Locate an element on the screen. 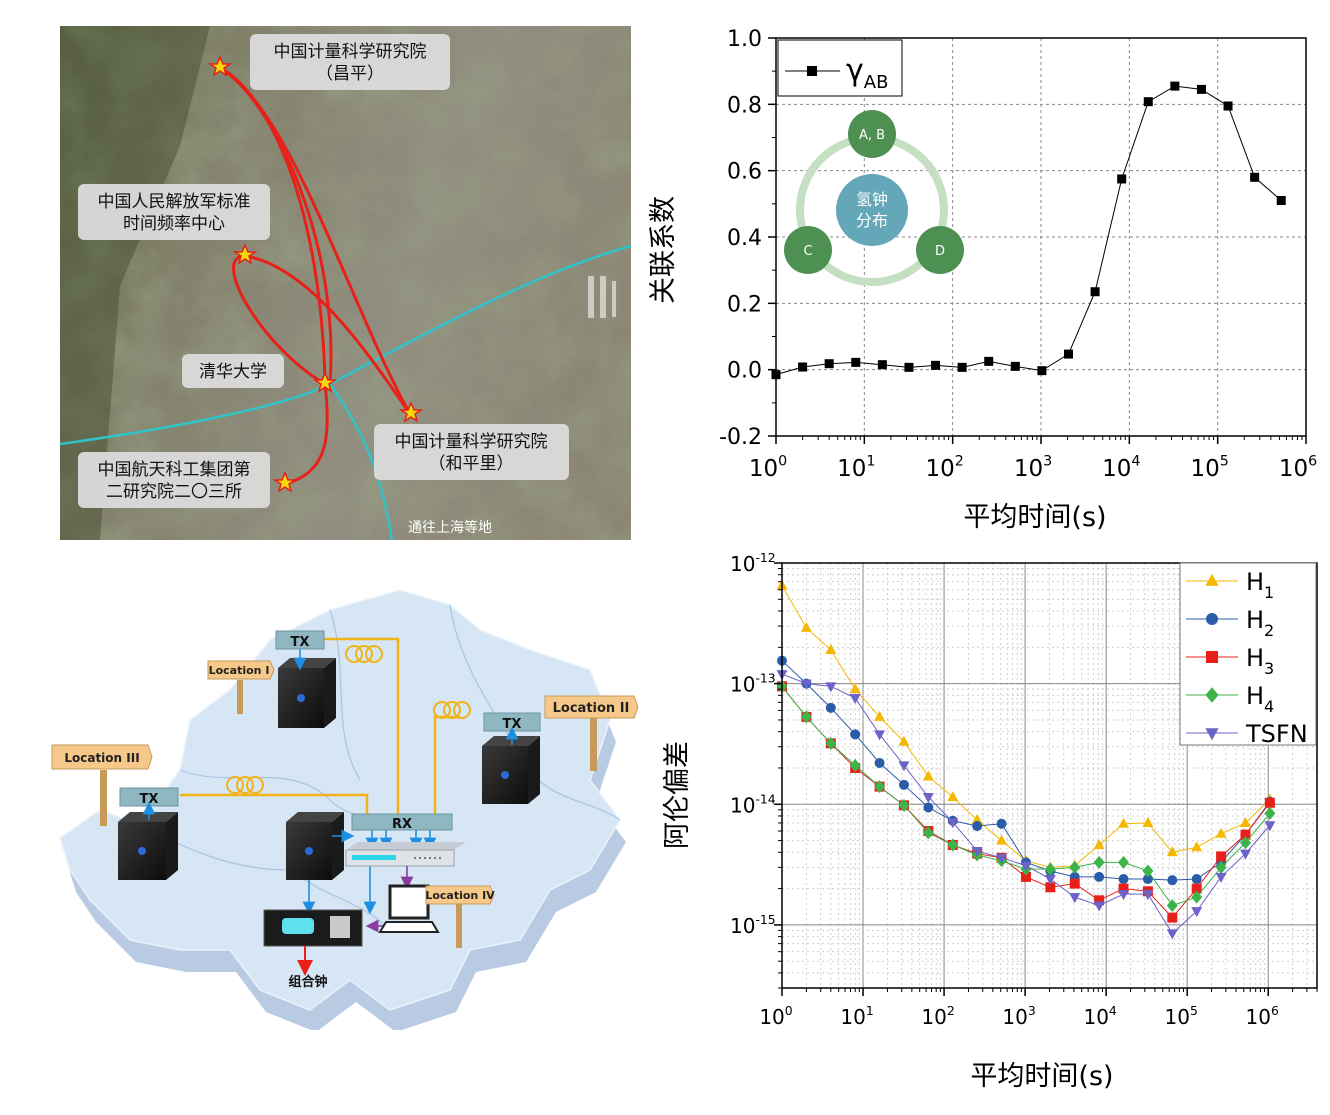 This screenshot has height=1115, width=1330. x-tick-label: 10⁰ is located at coordinates (775, 1016).